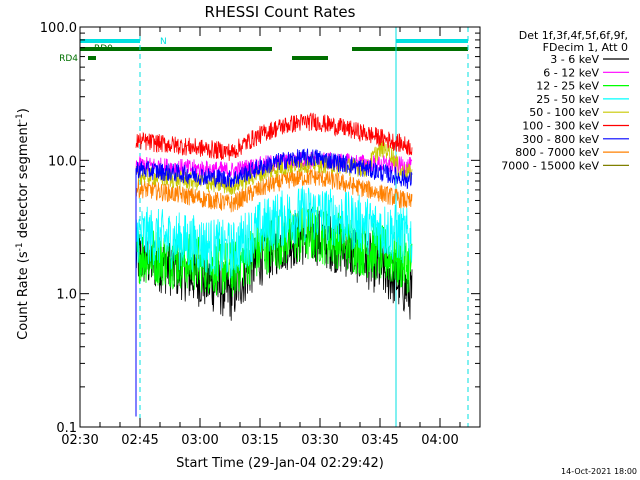 The height and width of the screenshot is (480, 640). I want to click on x-tick-label: 03:00, so click(199, 440).